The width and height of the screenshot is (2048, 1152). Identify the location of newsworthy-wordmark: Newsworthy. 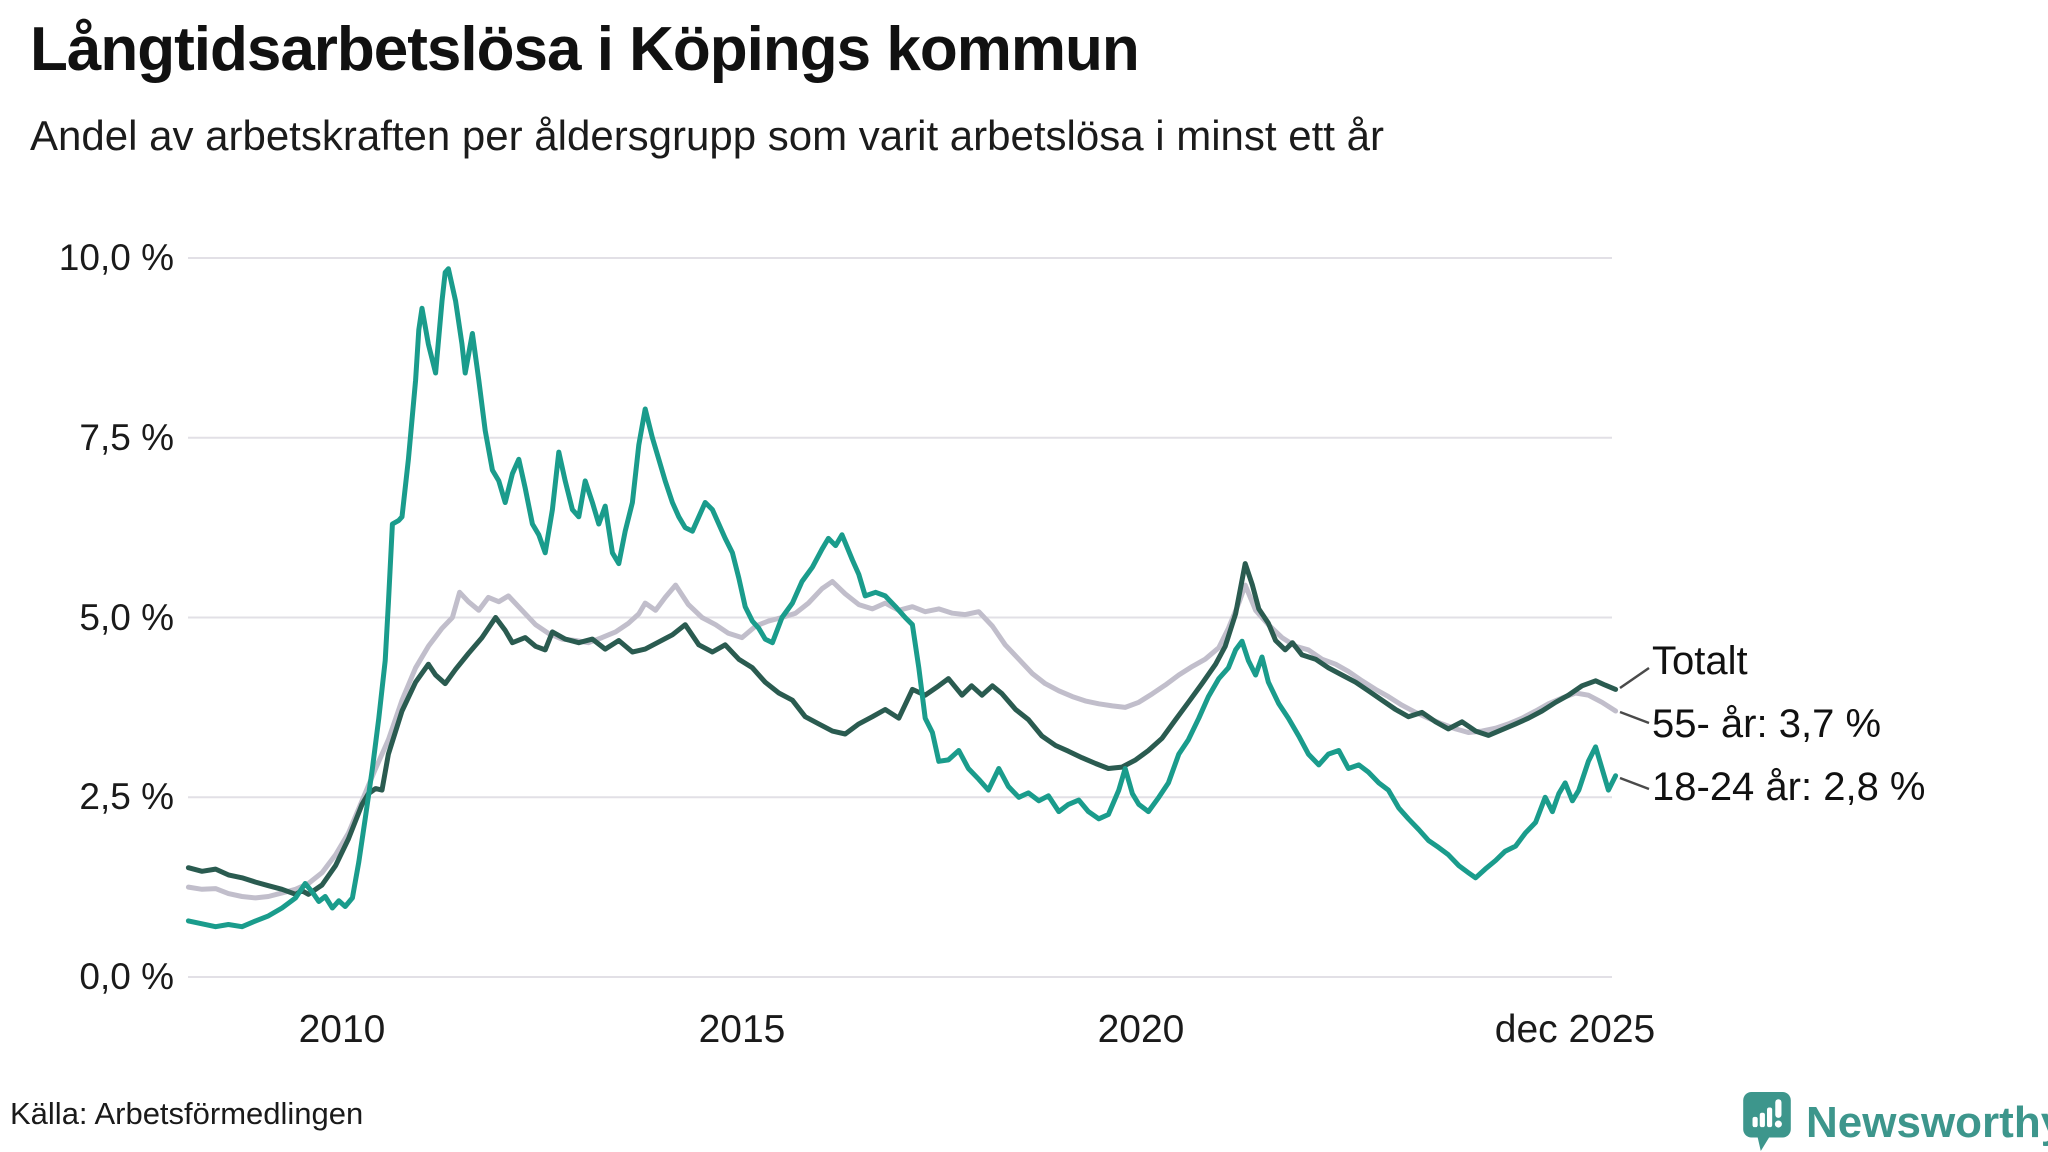
(1927, 1122).